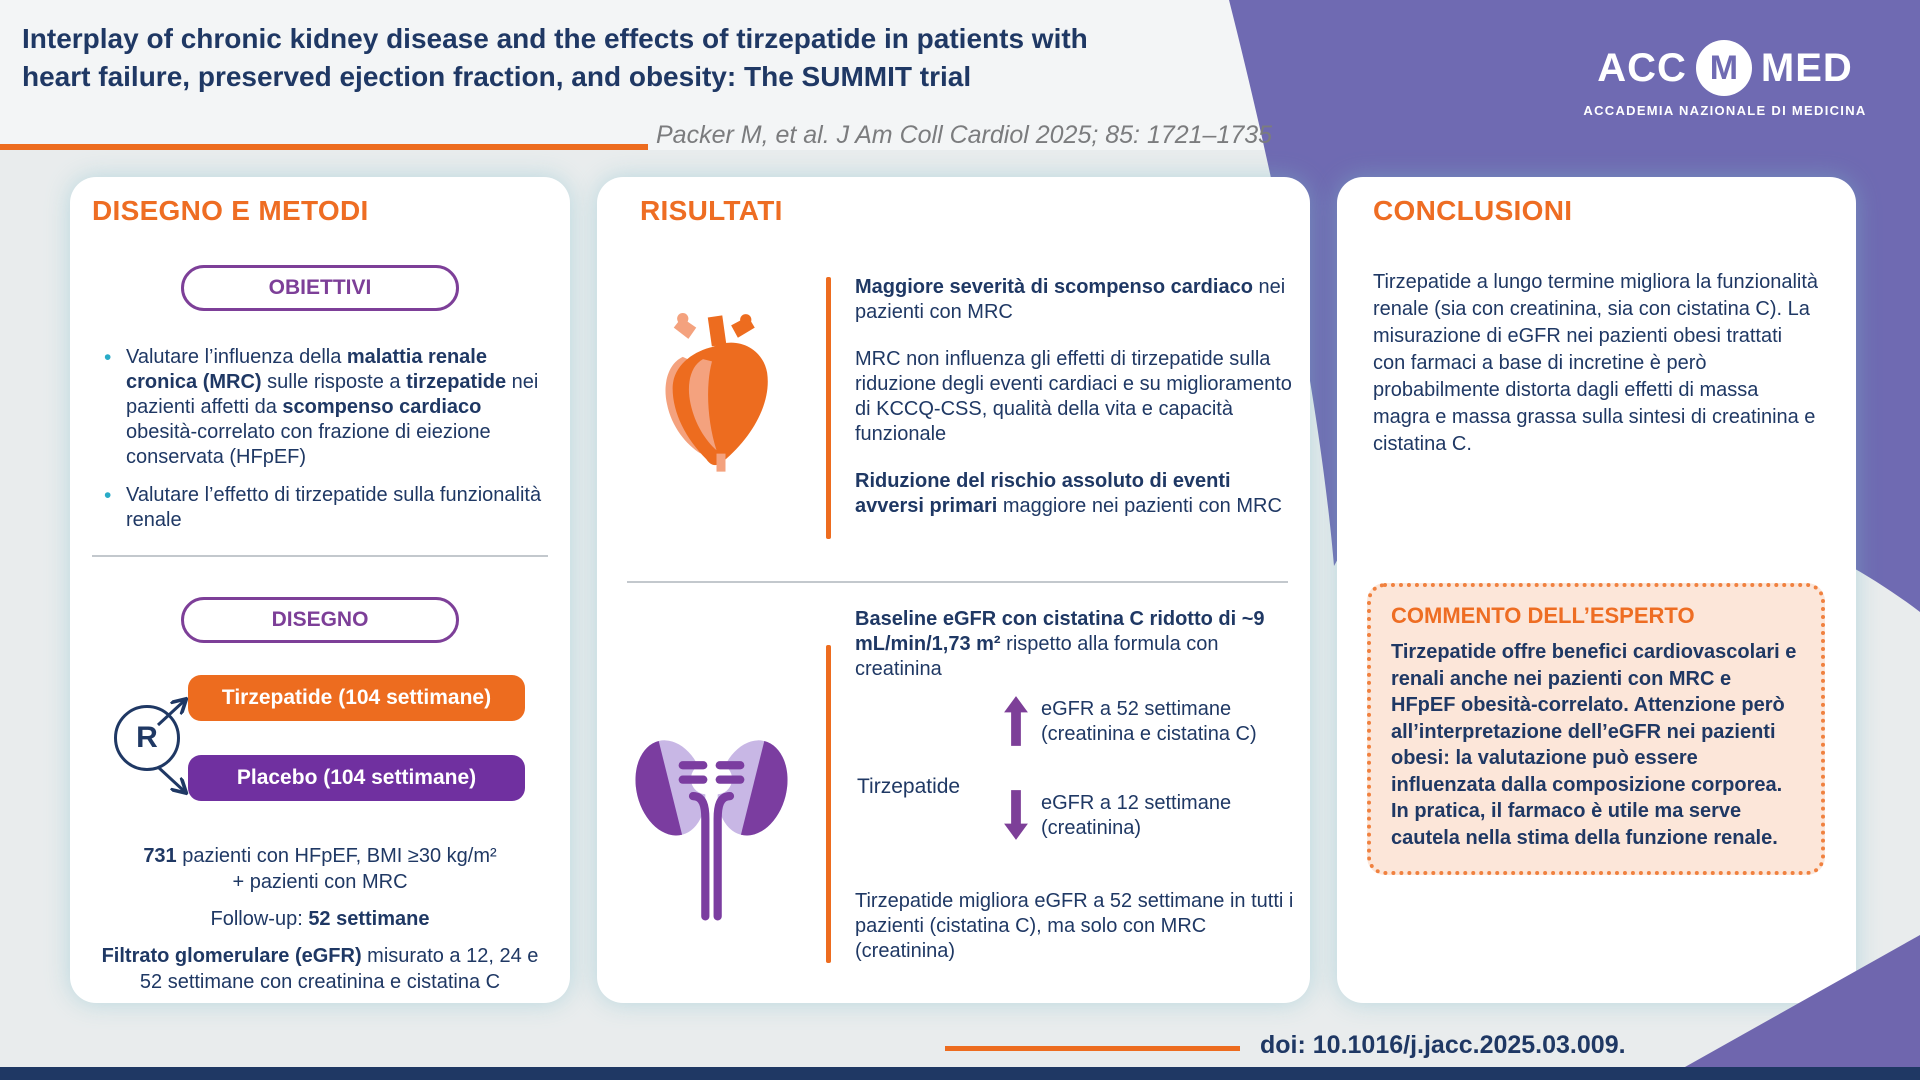 This screenshot has width=1920, height=1080. Describe the element at coordinates (147, 738) in the screenshot. I see `randomization-circle: R` at that location.